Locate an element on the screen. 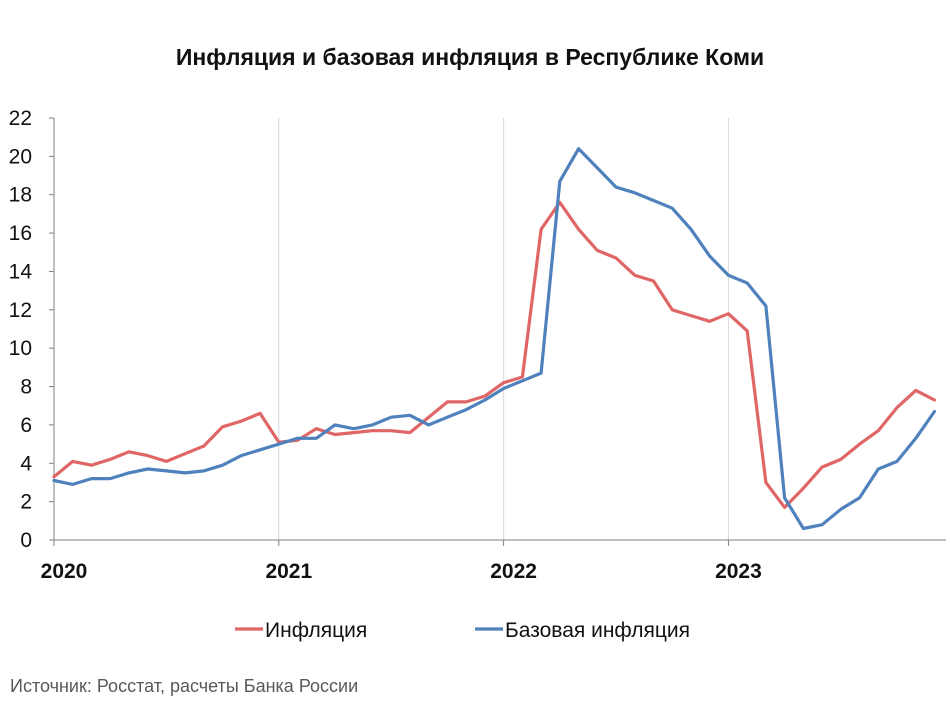 Image resolution: width=950 pixels, height=712 pixels. y-tick-label-4: 4 is located at coordinates (26, 463).